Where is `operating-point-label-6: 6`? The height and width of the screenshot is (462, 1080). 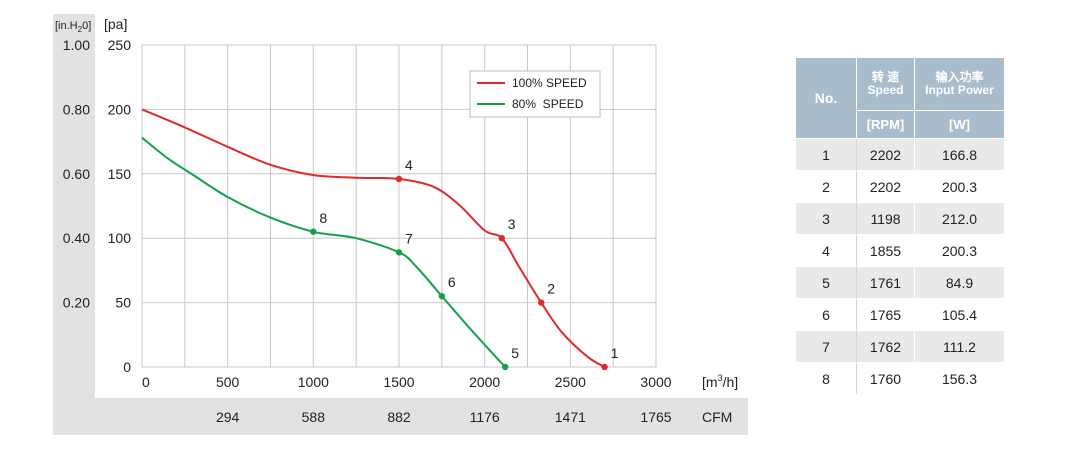
operating-point-label-6: 6 is located at coordinates (452, 282).